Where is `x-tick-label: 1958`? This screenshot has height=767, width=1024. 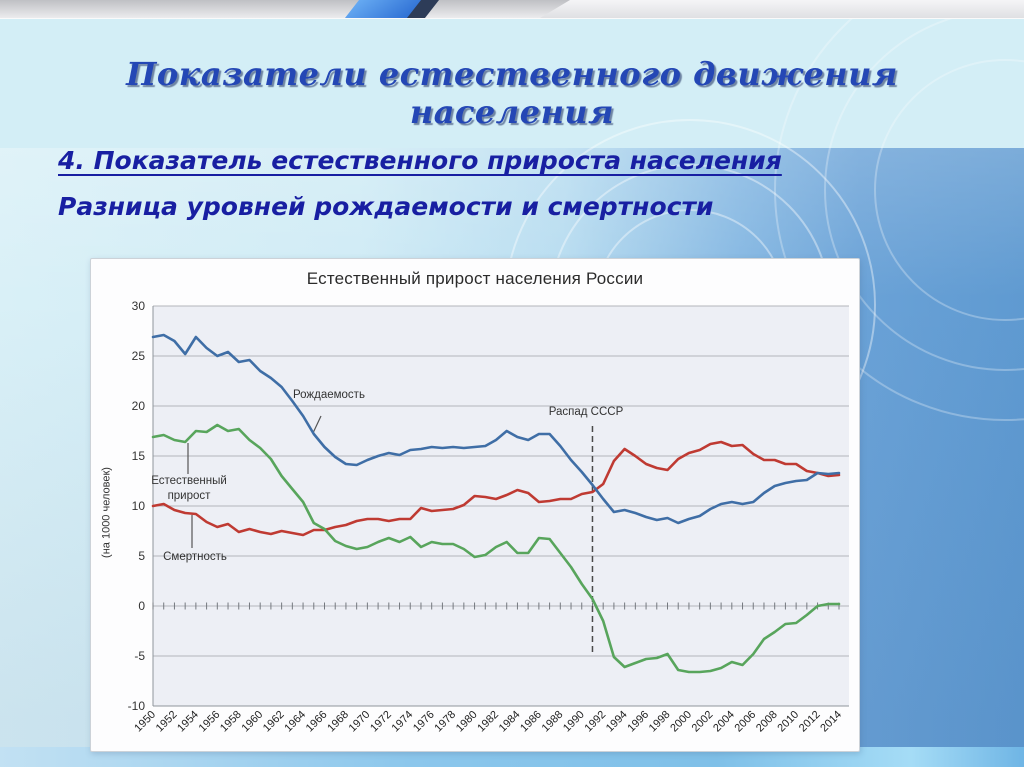
x-tick-label: 1958 is located at coordinates (231, 722).